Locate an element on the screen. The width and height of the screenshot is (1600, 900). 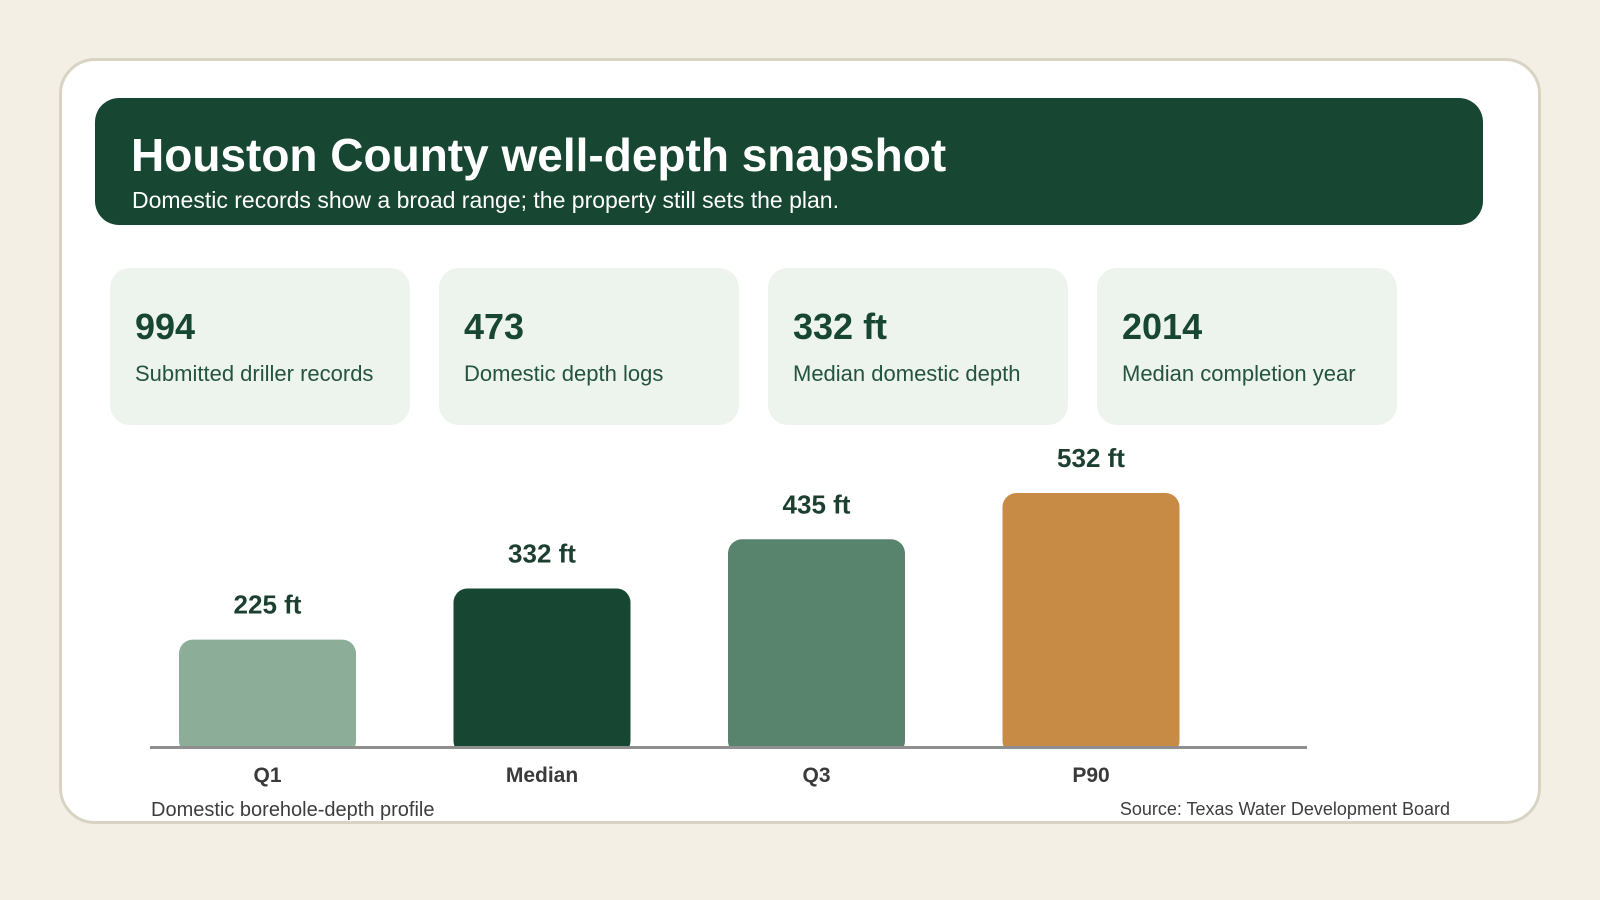
bar-q1 is located at coordinates (267, 697).